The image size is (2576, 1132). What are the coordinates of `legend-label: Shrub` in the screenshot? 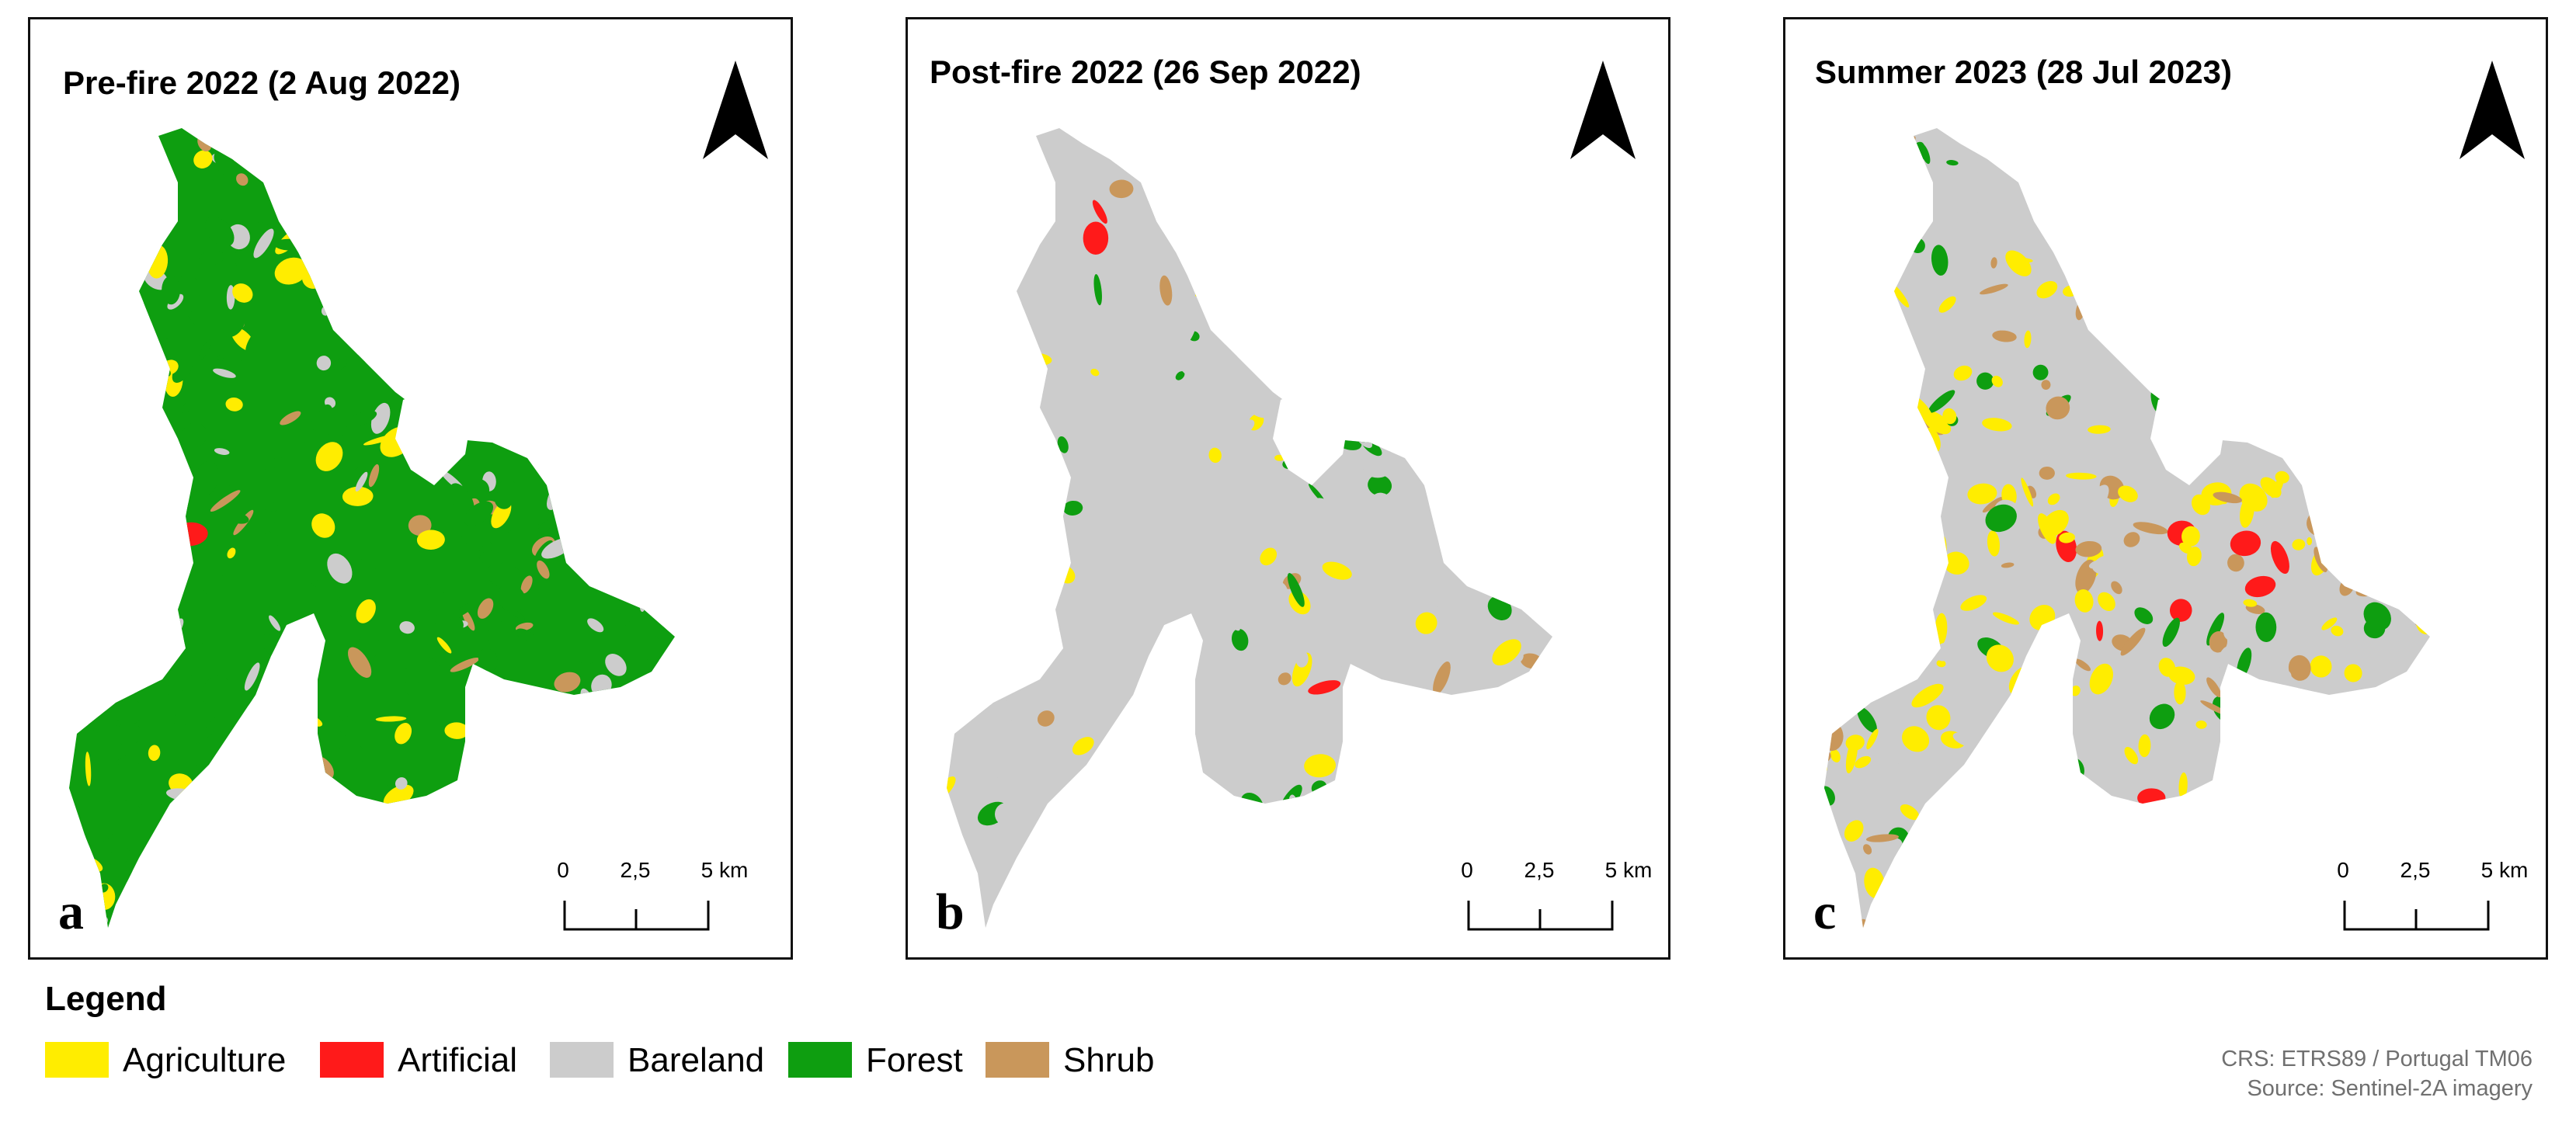 It's located at (1109, 1060).